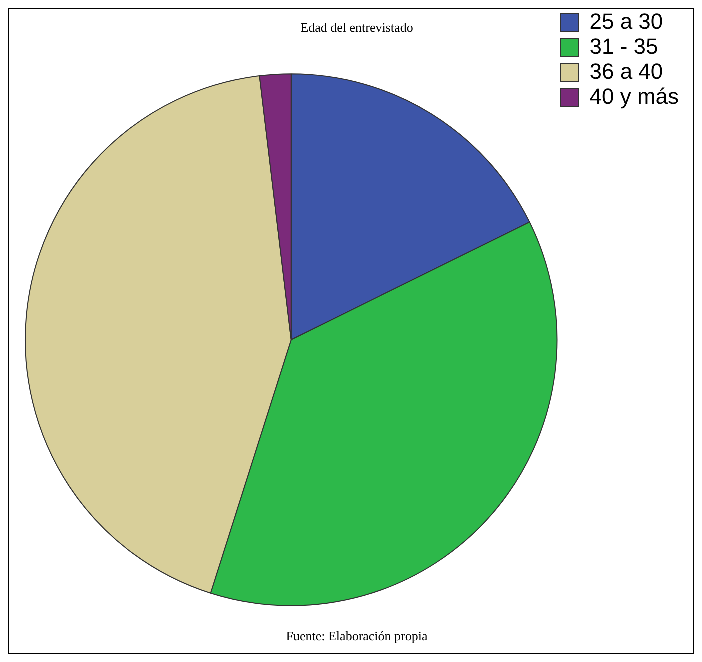 The height and width of the screenshot is (662, 702). I want to click on legend-label: 25 a 30, so click(627, 21).